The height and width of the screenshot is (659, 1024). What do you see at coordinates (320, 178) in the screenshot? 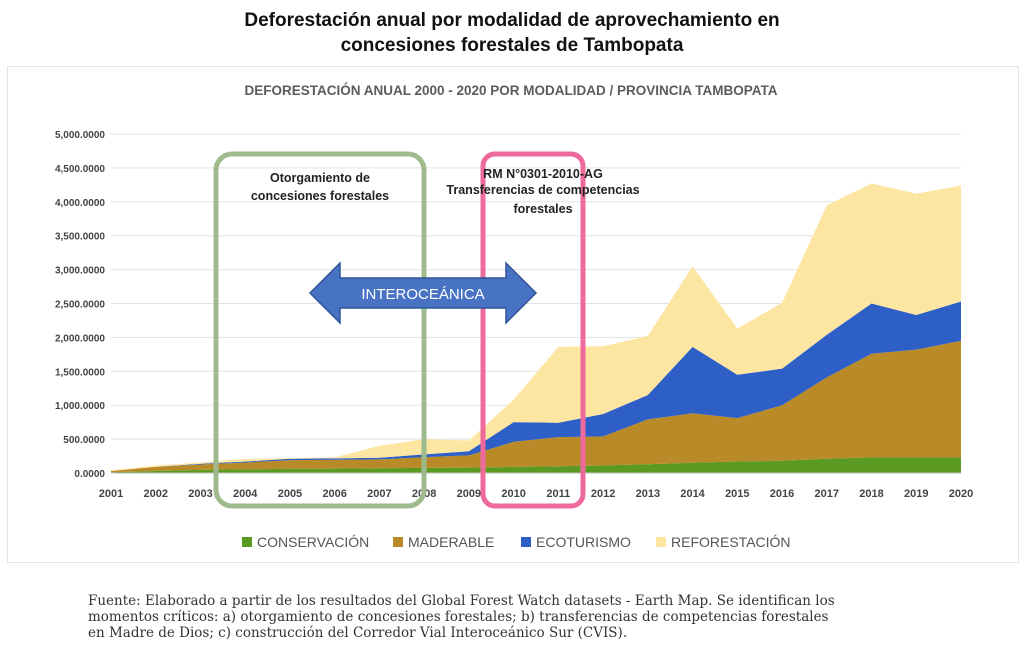
I see `box1-label-line1: Otorgamiento de` at bounding box center [320, 178].